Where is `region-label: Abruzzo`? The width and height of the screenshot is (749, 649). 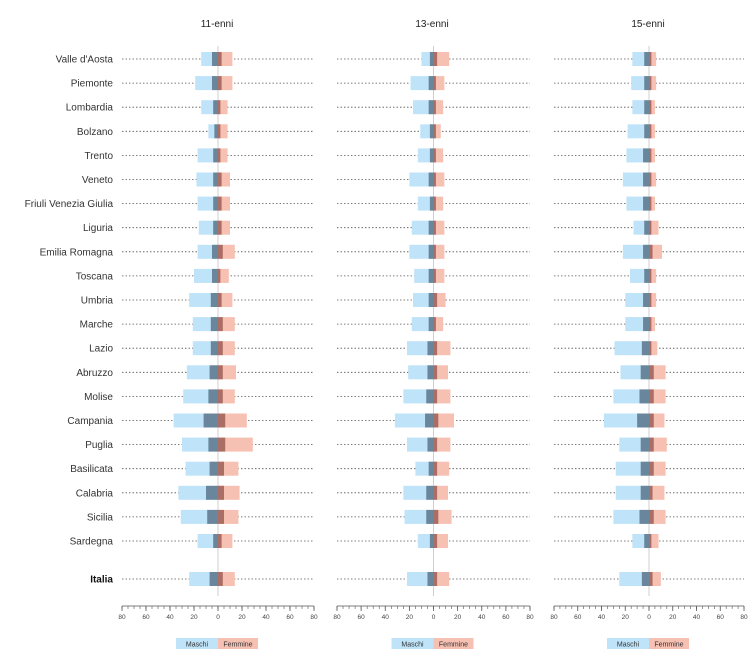
region-label: Abruzzo is located at coordinates (94, 373).